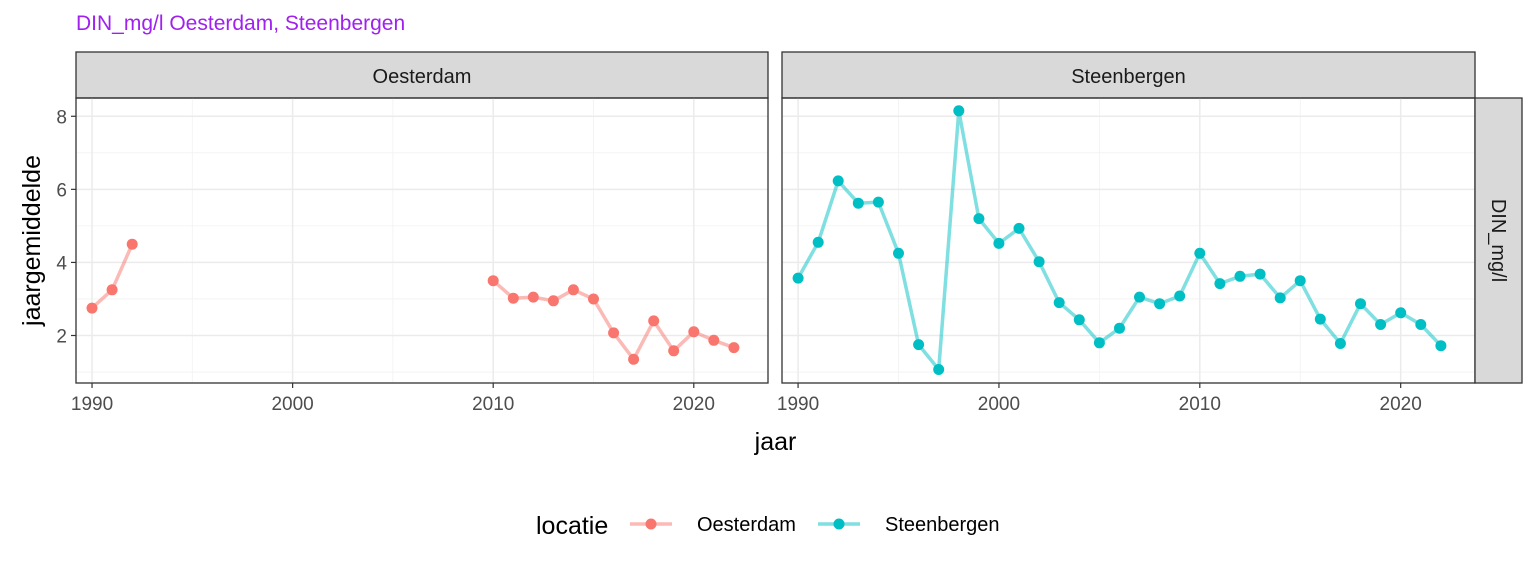  Describe the element at coordinates (241, 23) in the screenshot. I see `chart-title: DIN_mg/l Oesterdam, Steenbergen` at that location.